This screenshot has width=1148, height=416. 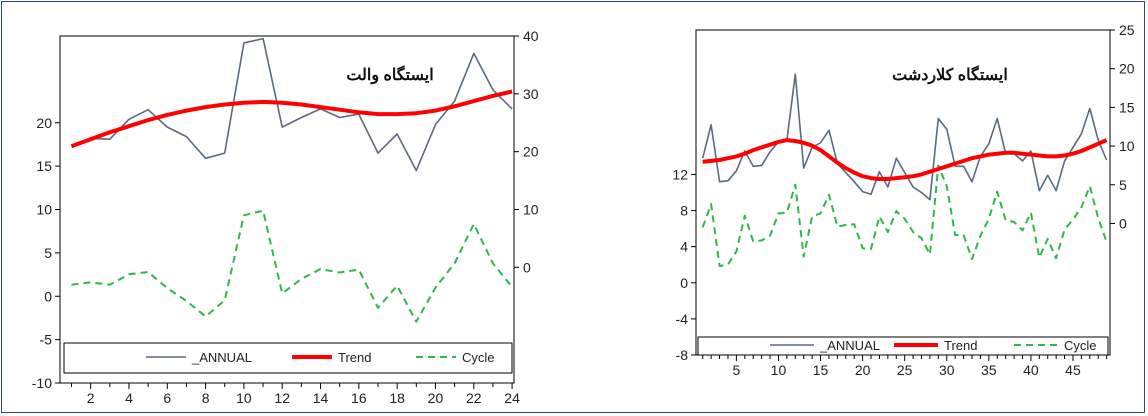 What do you see at coordinates (512, 398) in the screenshot?
I see `x-axis-tick-label: 24` at bounding box center [512, 398].